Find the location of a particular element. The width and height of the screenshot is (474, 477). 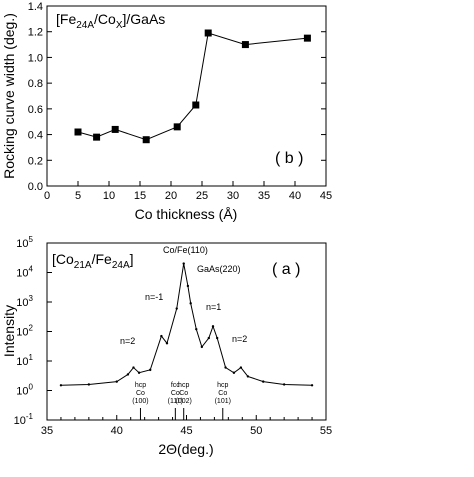

x-axis-label-a: 2Θ(deg.) is located at coordinates (185, 449).